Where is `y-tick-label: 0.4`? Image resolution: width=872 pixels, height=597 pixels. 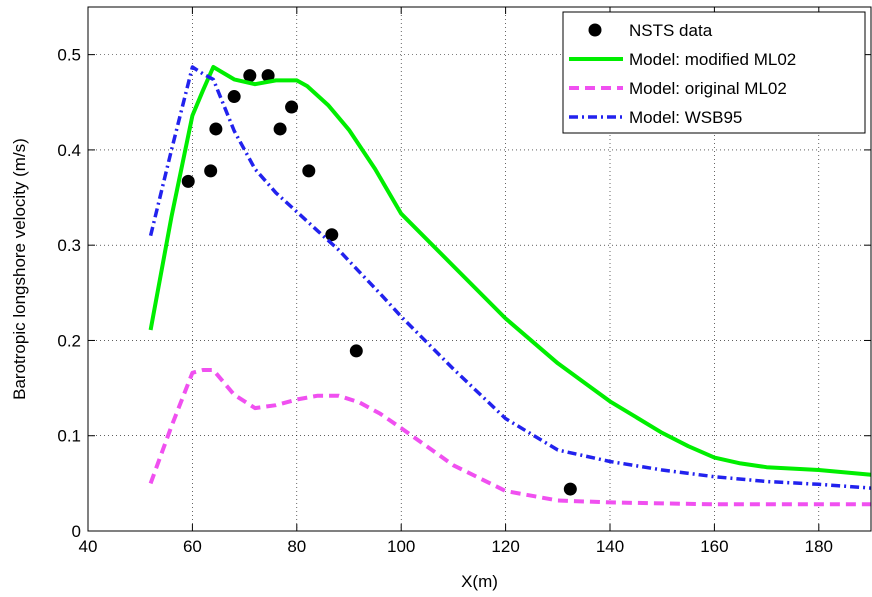
y-tick-label: 0.4 is located at coordinates (69, 150).